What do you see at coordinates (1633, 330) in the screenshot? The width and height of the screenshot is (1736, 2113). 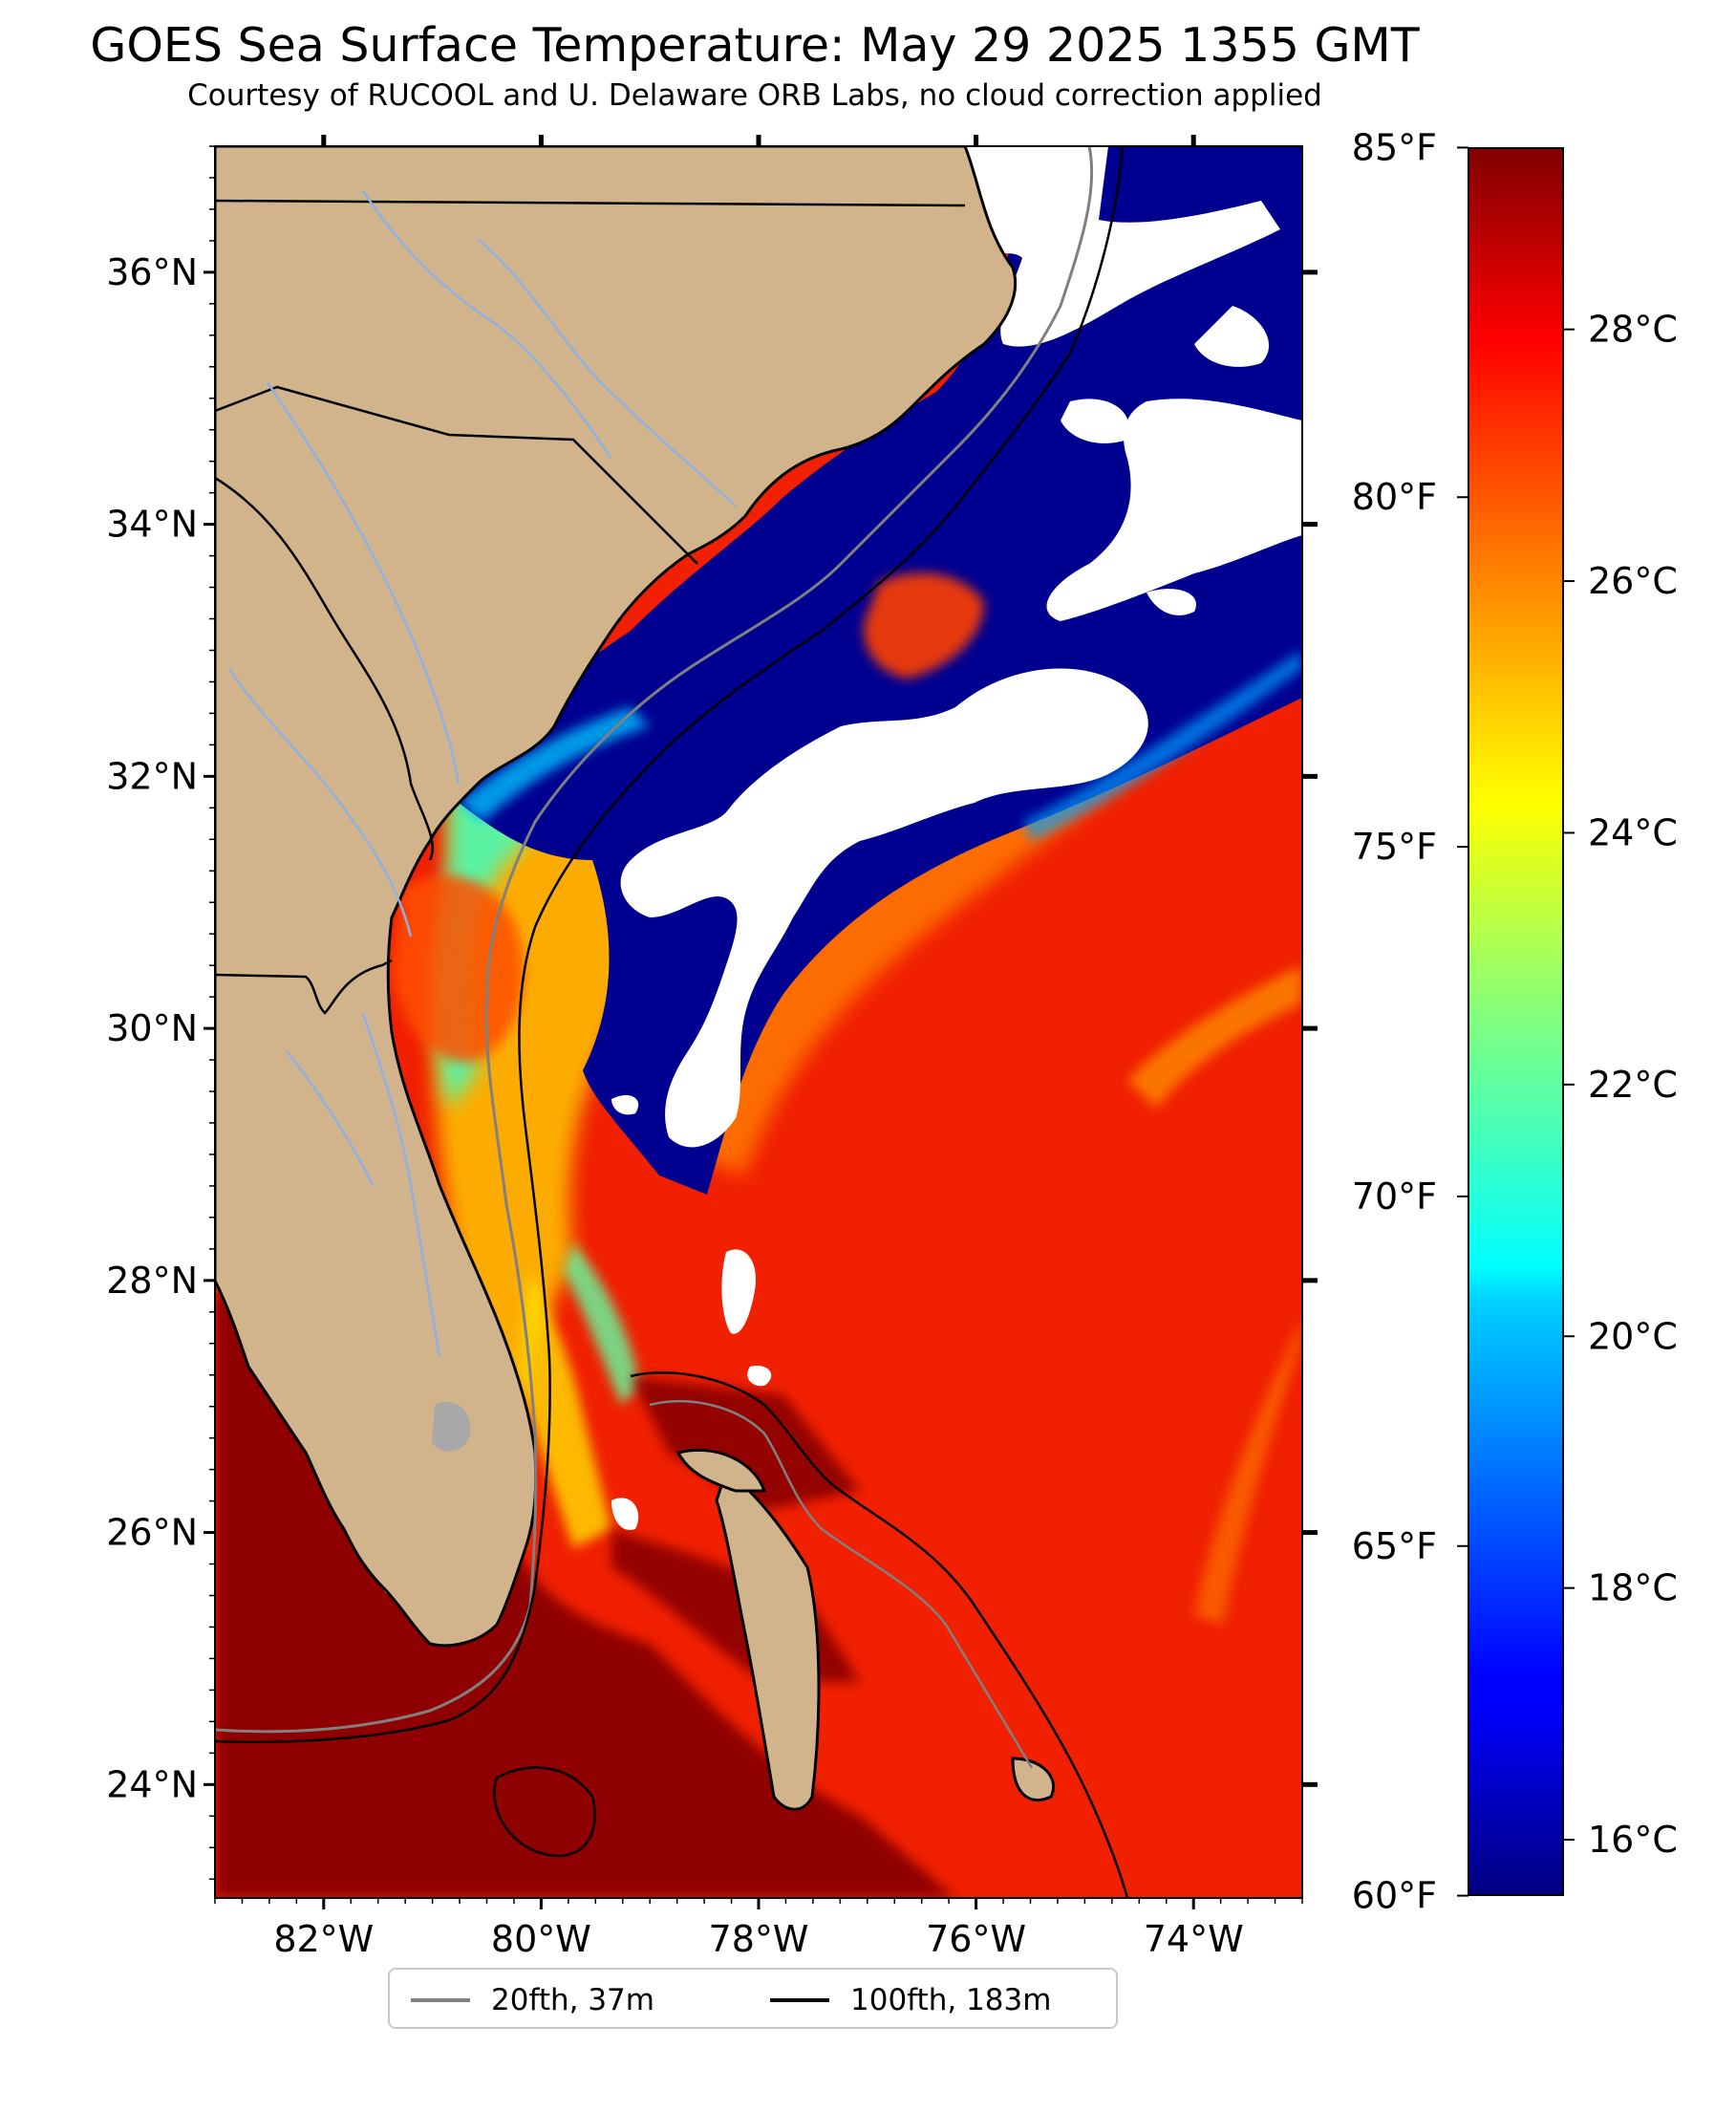 I see `celsius-tick-label: 28°C` at bounding box center [1633, 330].